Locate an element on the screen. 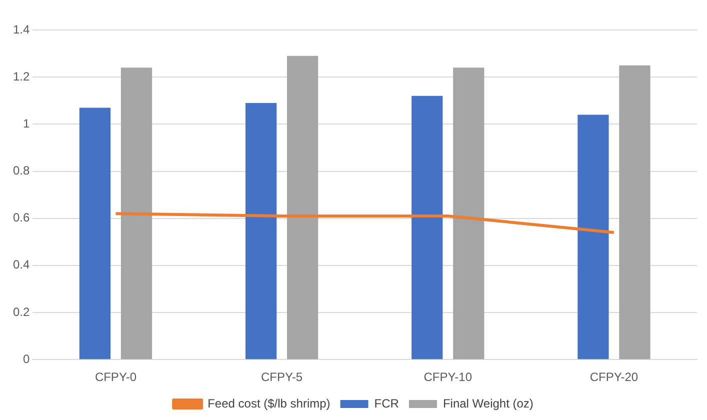 The image size is (707, 420). x-tick-label: CFPY-10 is located at coordinates (448, 377).